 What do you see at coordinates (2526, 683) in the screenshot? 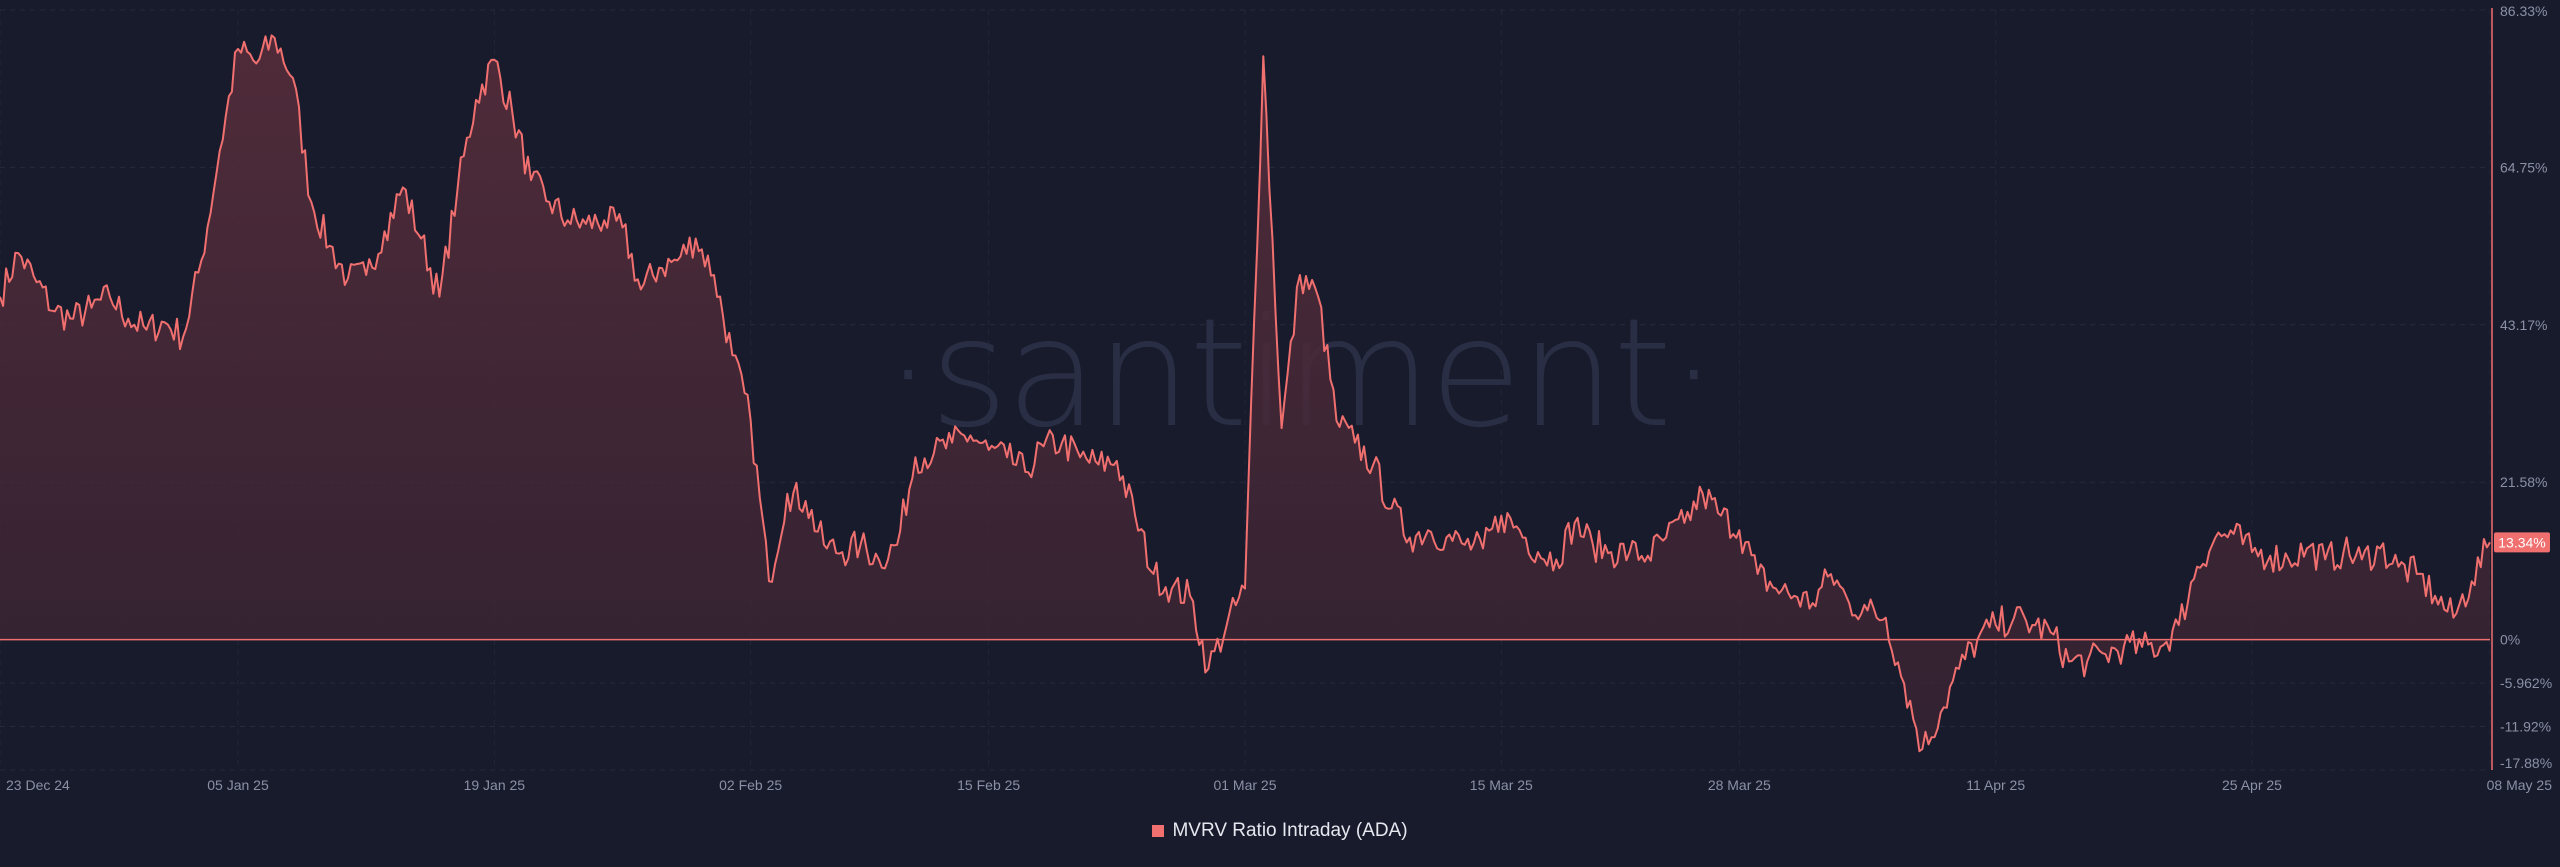
I see `y-tick-label: -5.962%` at bounding box center [2526, 683].